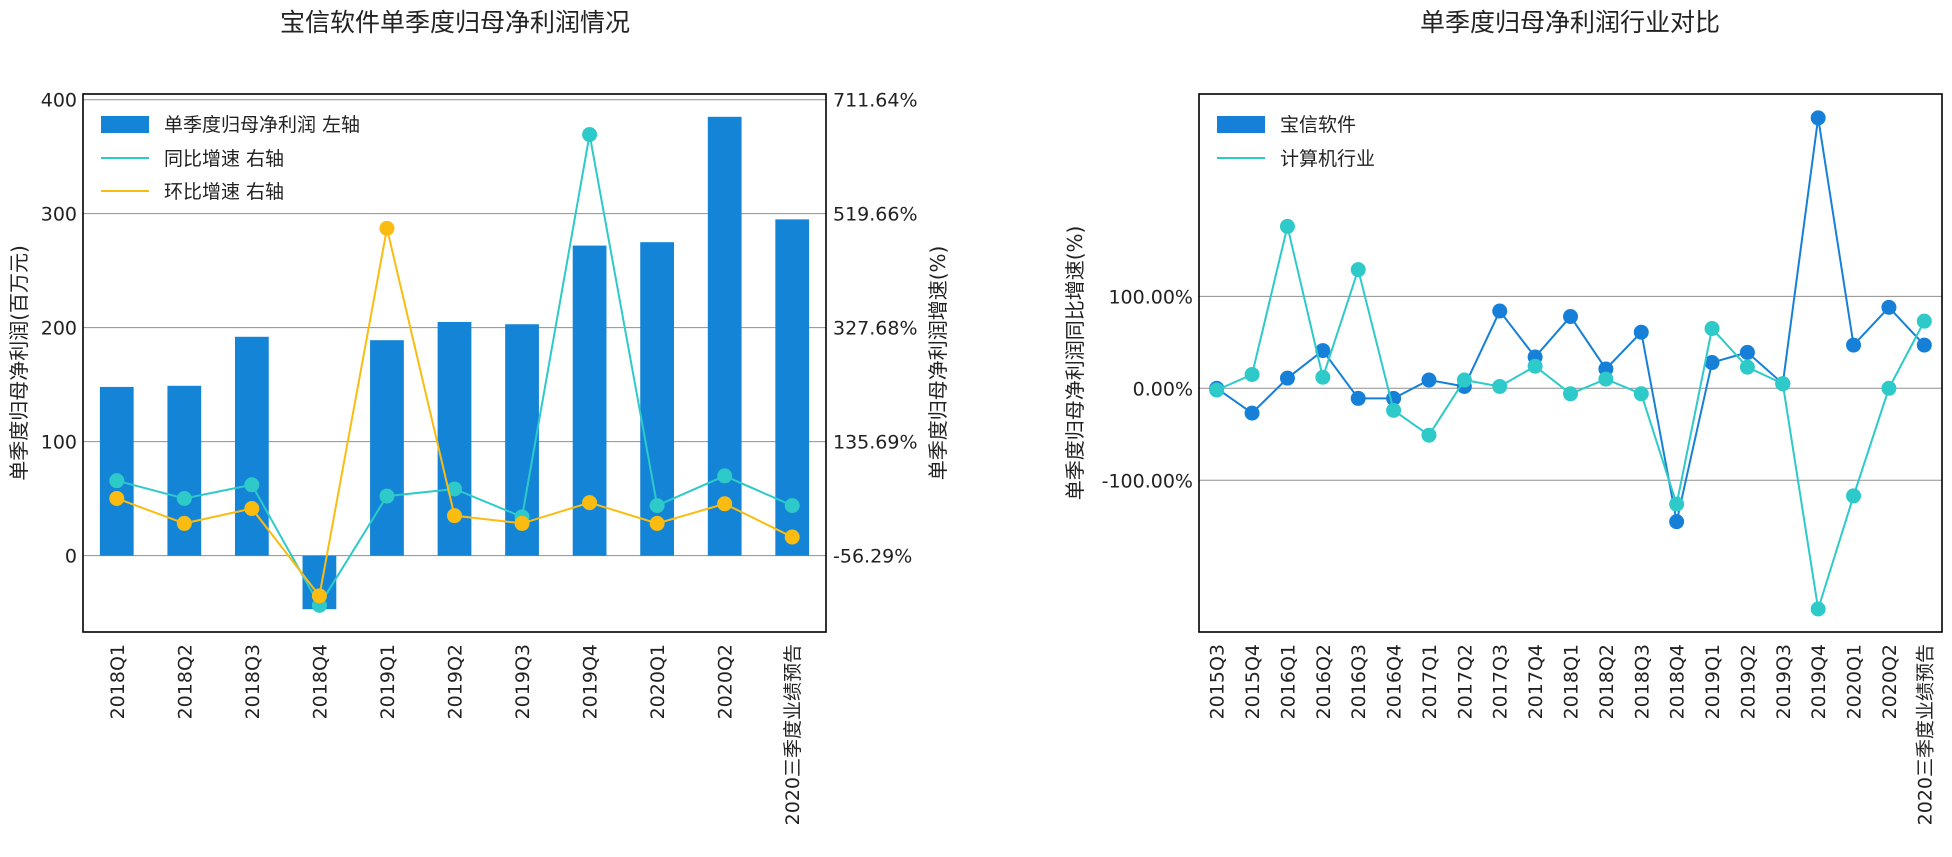 Image resolution: width=1952 pixels, height=857 pixels. What do you see at coordinates (455, 22) in the screenshot?
I see `left-chart-title: 宝信软件单季度归母净利润情况` at bounding box center [455, 22].